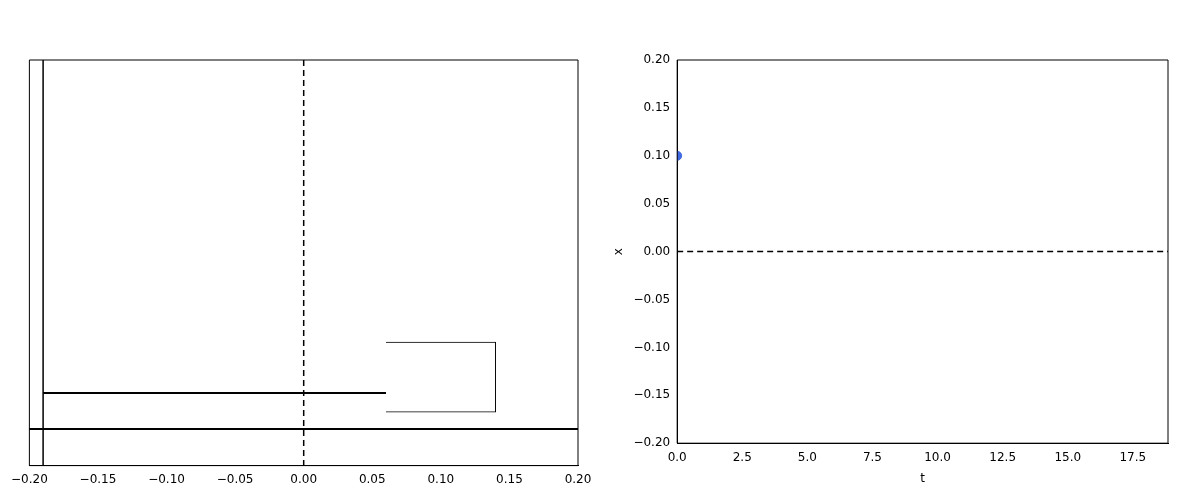  Describe the element at coordinates (1133, 456) in the screenshot. I see `x-tick-label: 17.5` at that location.